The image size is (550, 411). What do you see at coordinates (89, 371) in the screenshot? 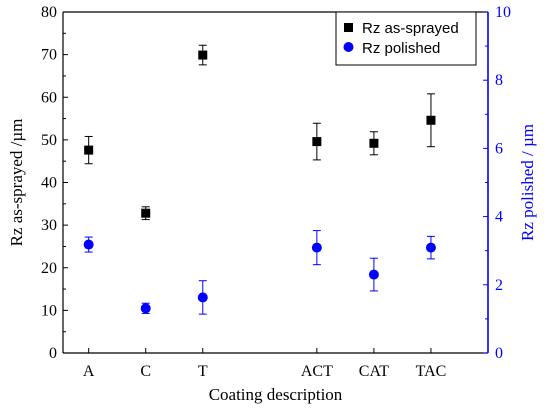
I see `x-tick-label: A` at bounding box center [89, 371].